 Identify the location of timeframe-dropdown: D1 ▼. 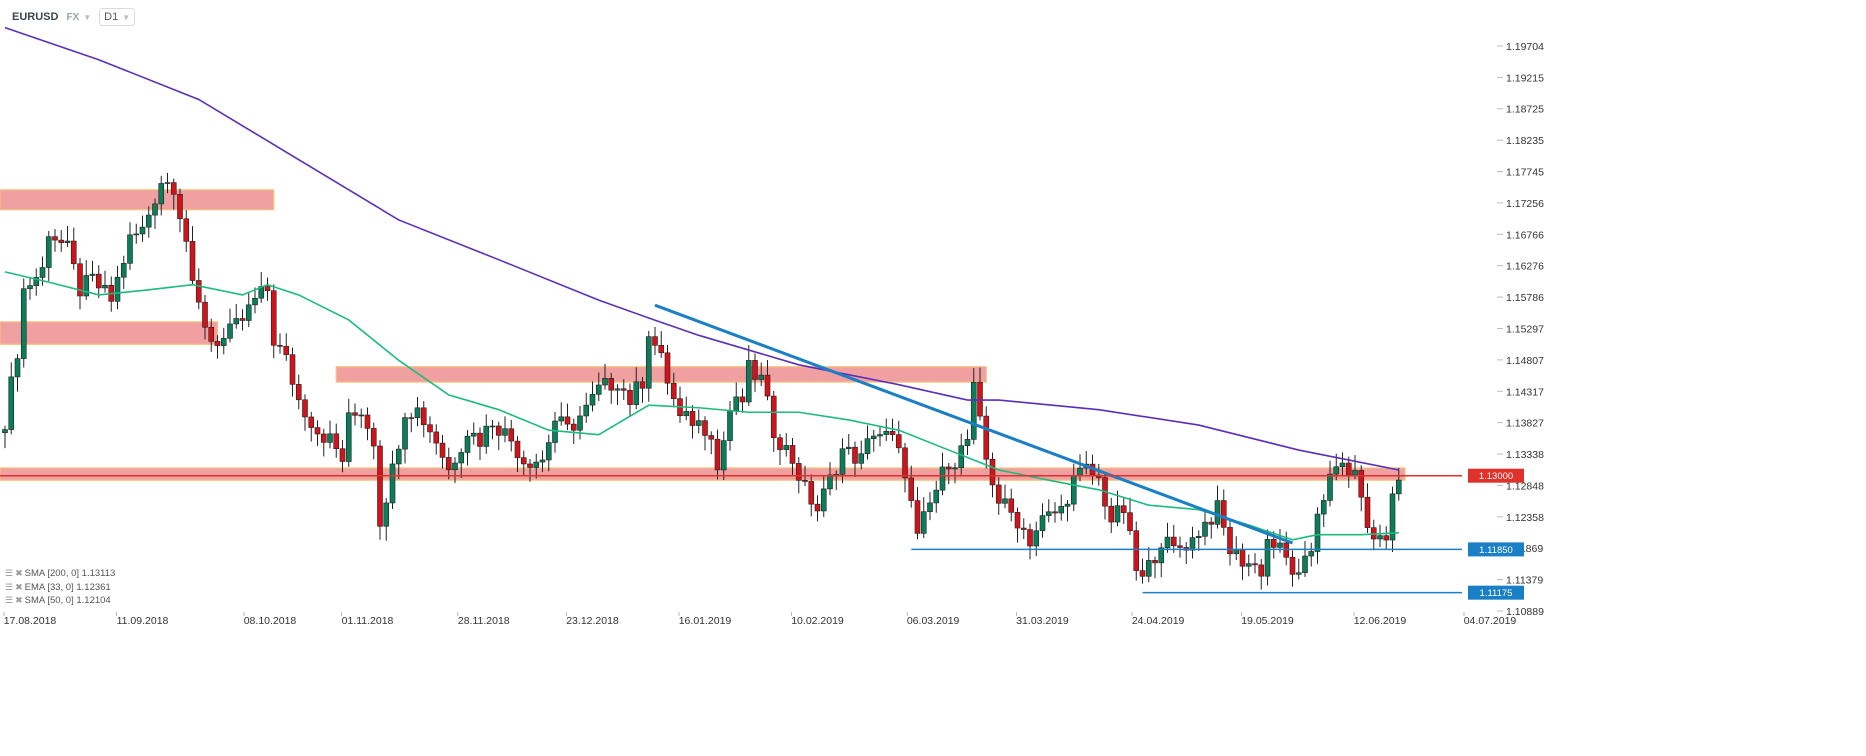
(117, 17).